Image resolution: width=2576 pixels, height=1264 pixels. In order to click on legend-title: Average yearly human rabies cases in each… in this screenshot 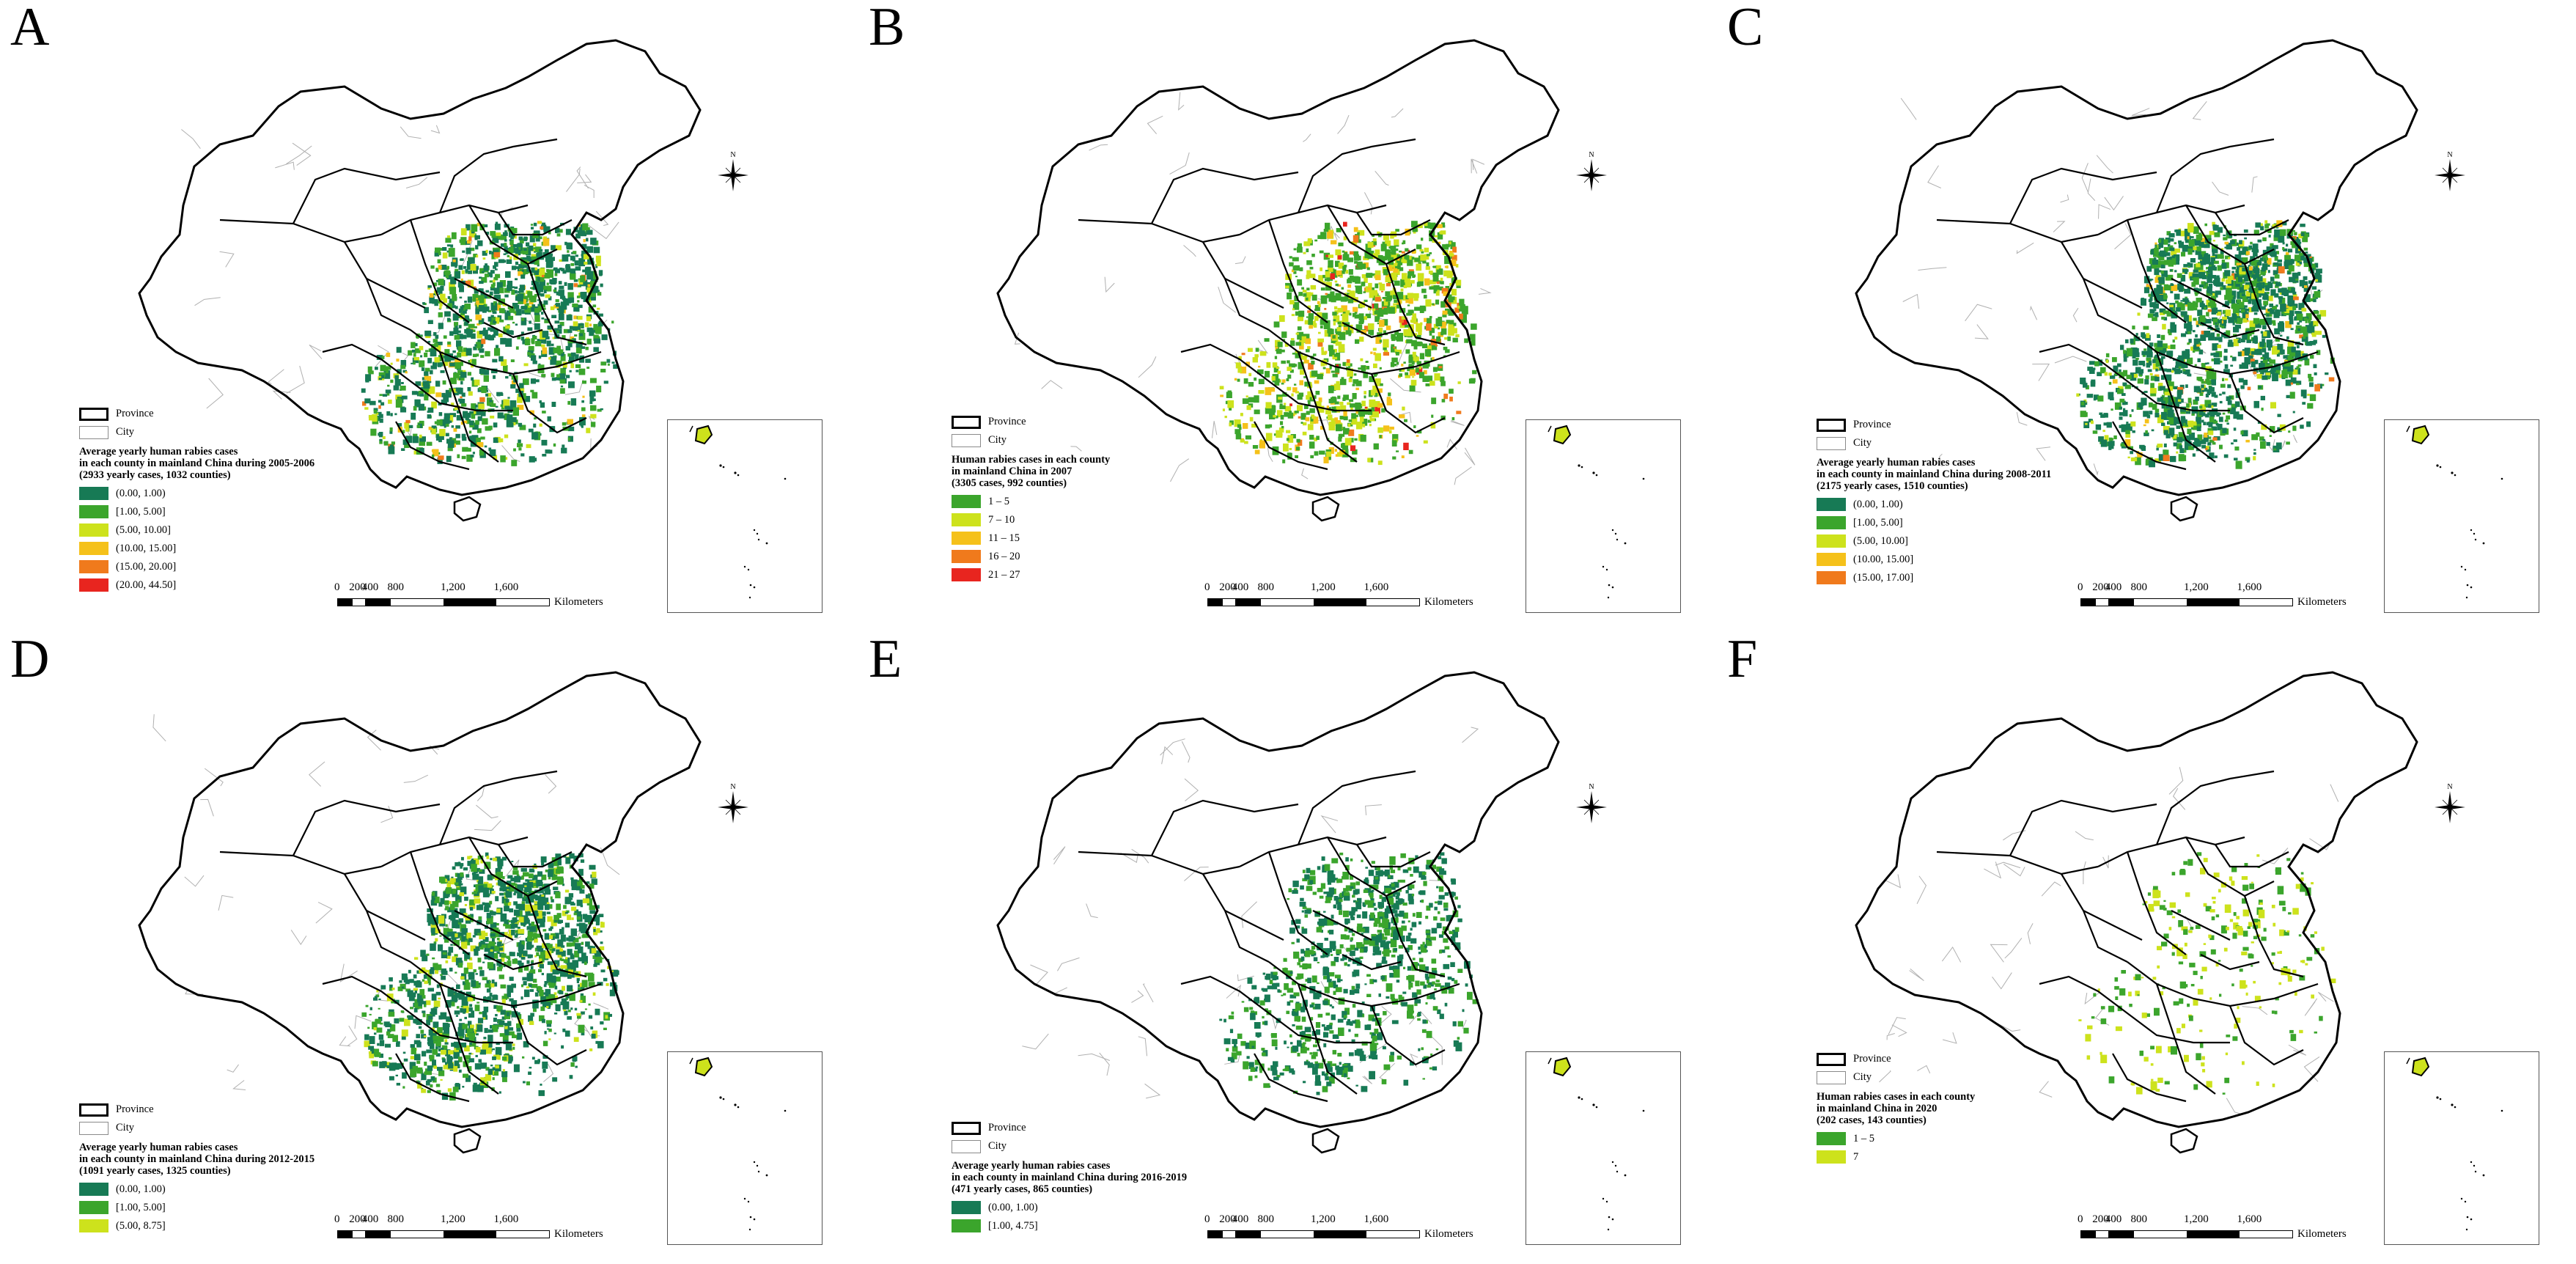, I will do `click(1934, 475)`.